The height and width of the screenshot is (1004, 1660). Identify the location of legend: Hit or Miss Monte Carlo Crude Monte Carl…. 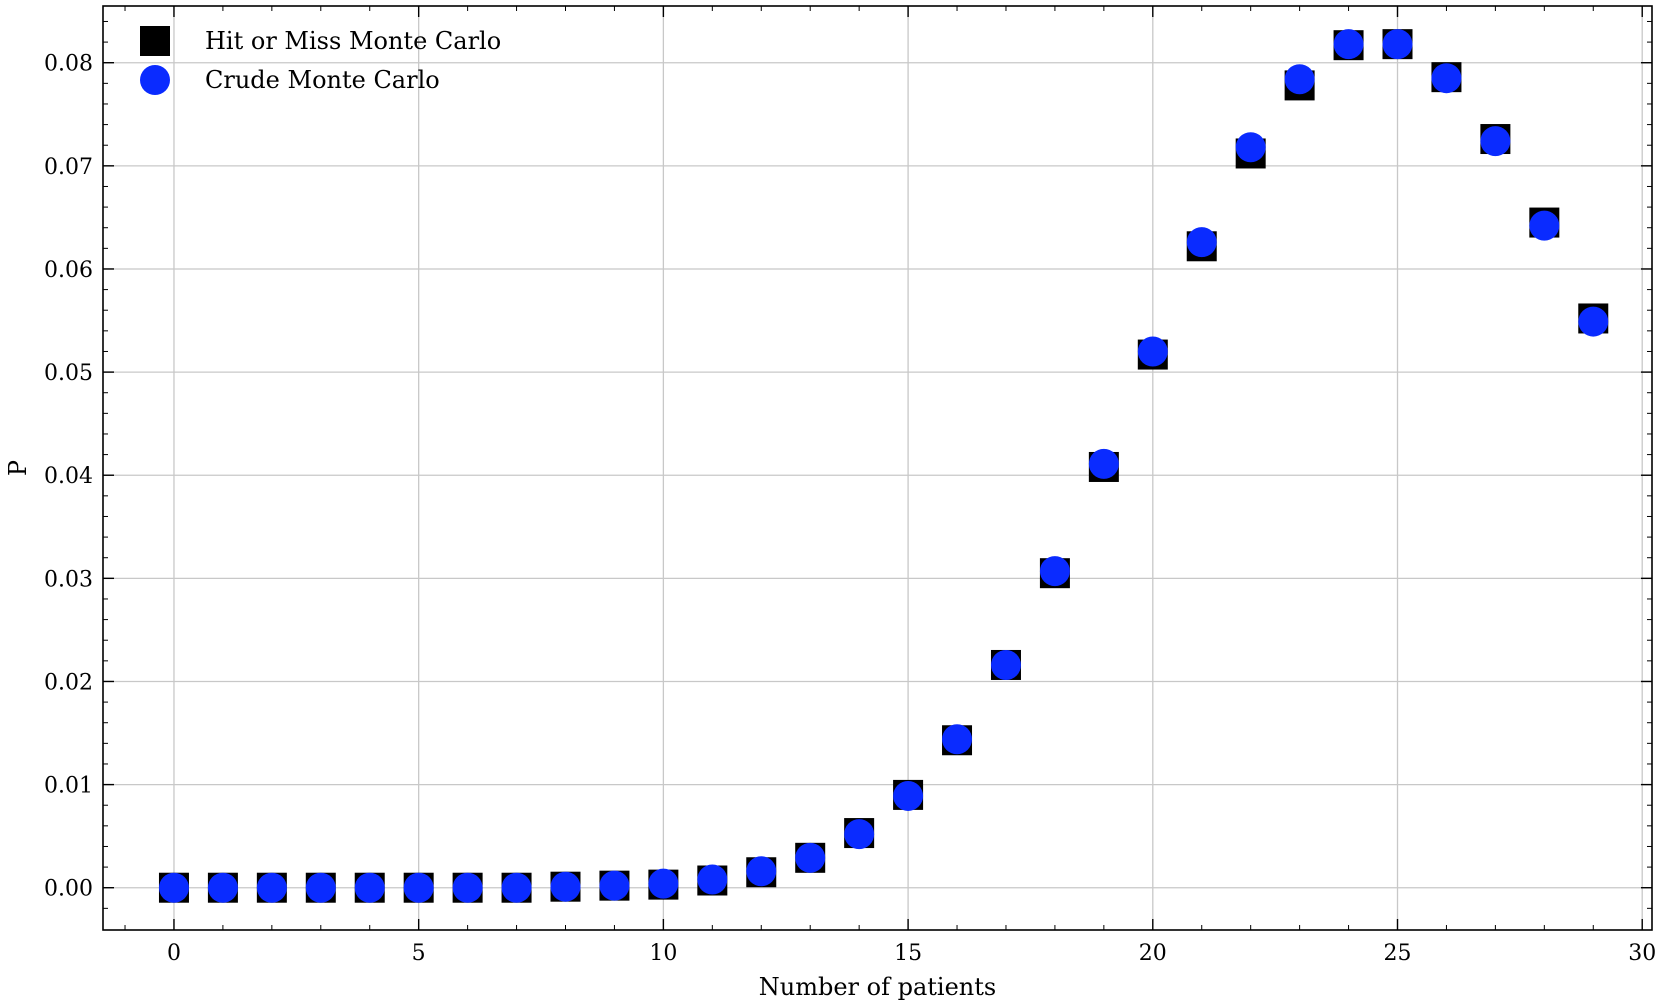
(320, 60).